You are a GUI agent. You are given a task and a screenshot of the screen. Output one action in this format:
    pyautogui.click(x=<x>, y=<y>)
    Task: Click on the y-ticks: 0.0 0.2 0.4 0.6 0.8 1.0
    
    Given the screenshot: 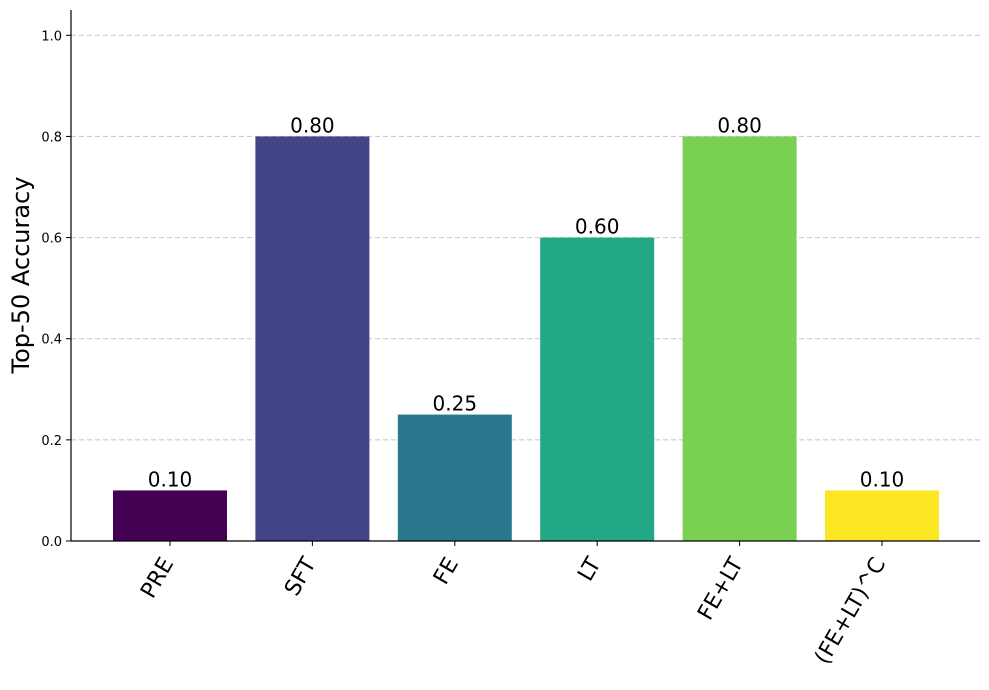 What is the action you would take?
    pyautogui.click(x=56, y=289)
    